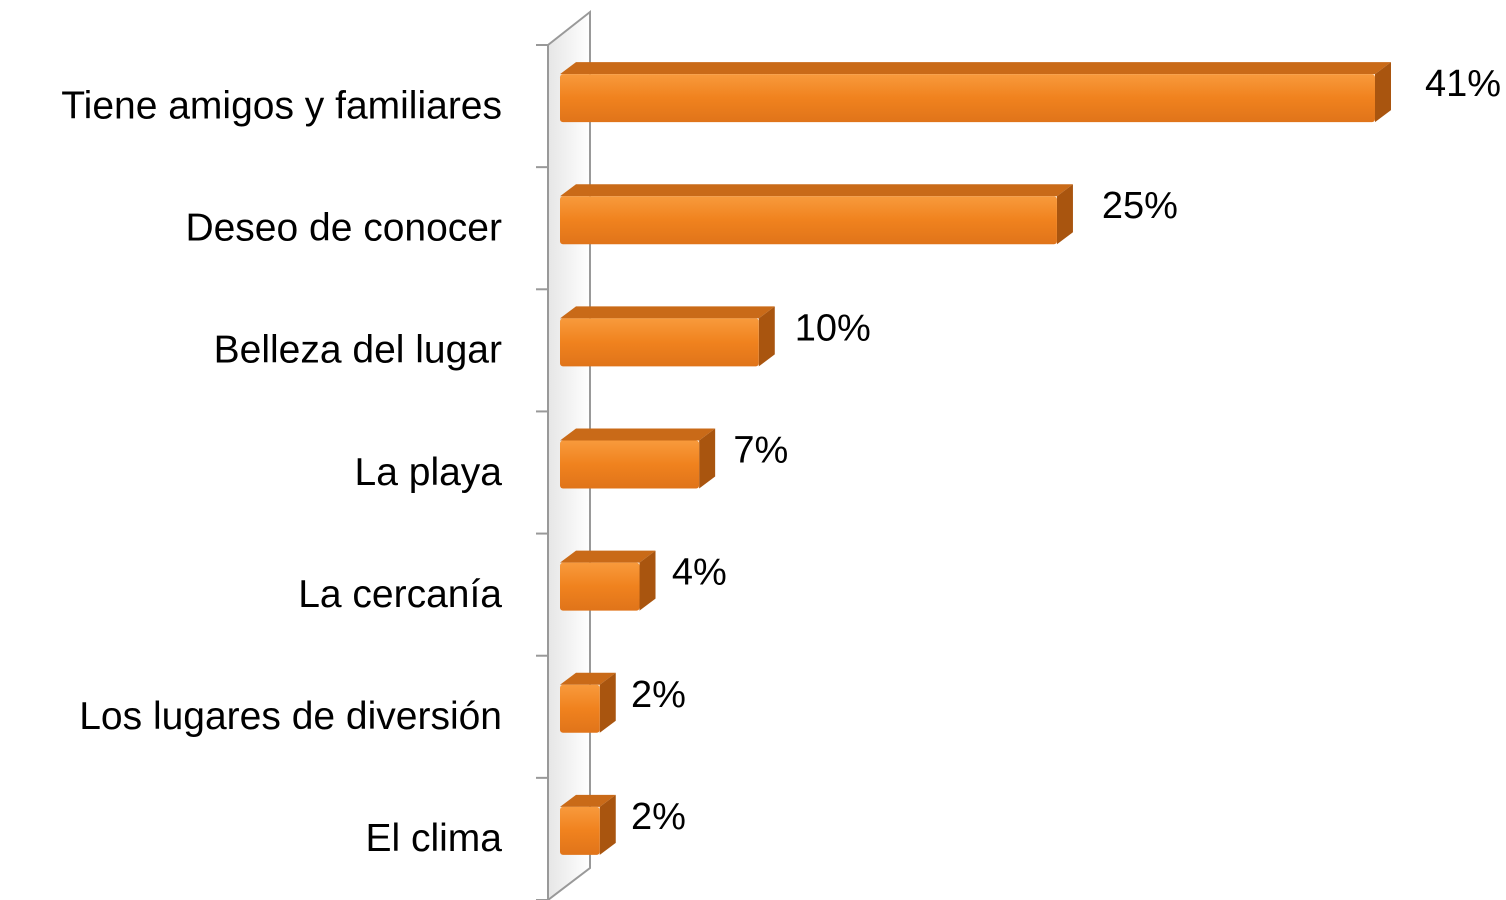 The image size is (1506, 900). What do you see at coordinates (699, 573) in the screenshot?
I see `data-label: 4%` at bounding box center [699, 573].